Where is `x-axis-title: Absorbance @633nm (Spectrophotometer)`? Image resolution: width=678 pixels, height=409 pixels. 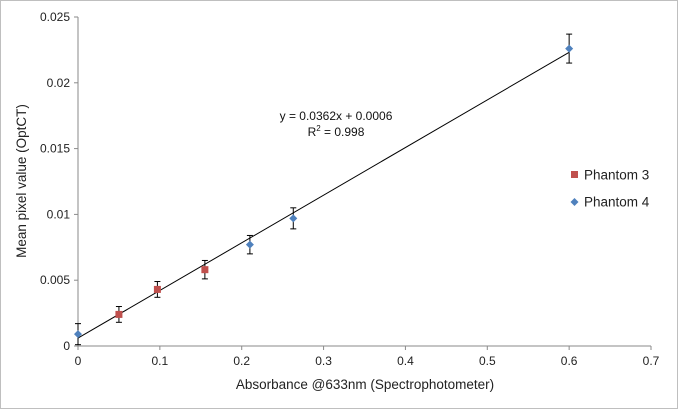
x-axis-title: Absorbance @633nm (Spectrophotometer) is located at coordinates (365, 384).